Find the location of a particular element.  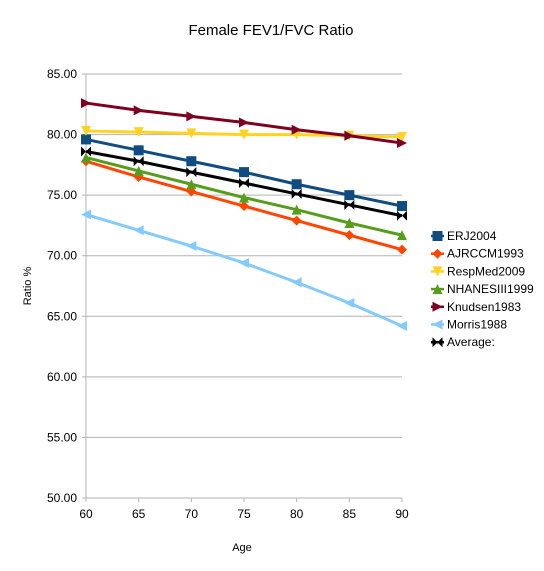

y-tick-label: 50.00 is located at coordinates (62, 498).